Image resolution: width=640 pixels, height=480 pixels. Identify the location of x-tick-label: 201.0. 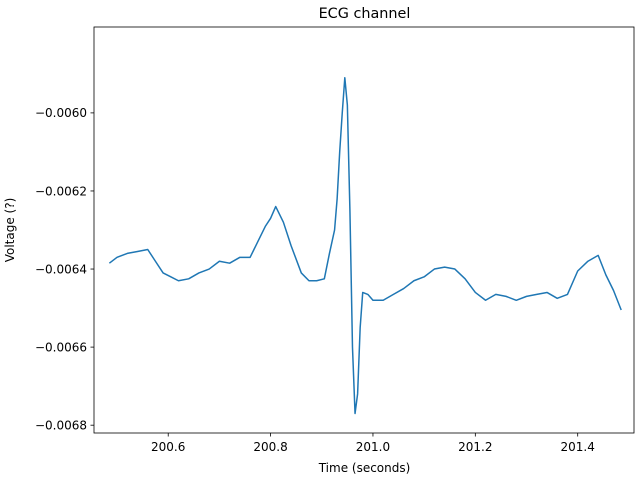
(373, 447).